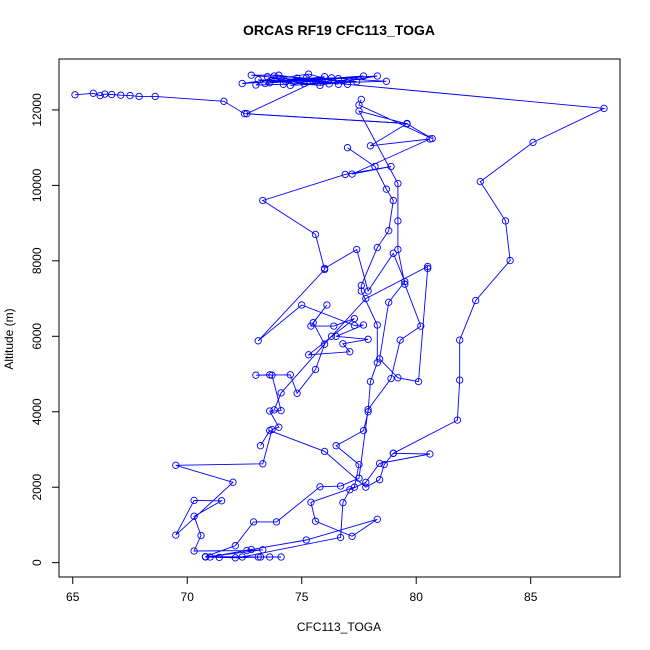 Image resolution: width=650 pixels, height=650 pixels. I want to click on x-tick-label: 85, so click(531, 597).